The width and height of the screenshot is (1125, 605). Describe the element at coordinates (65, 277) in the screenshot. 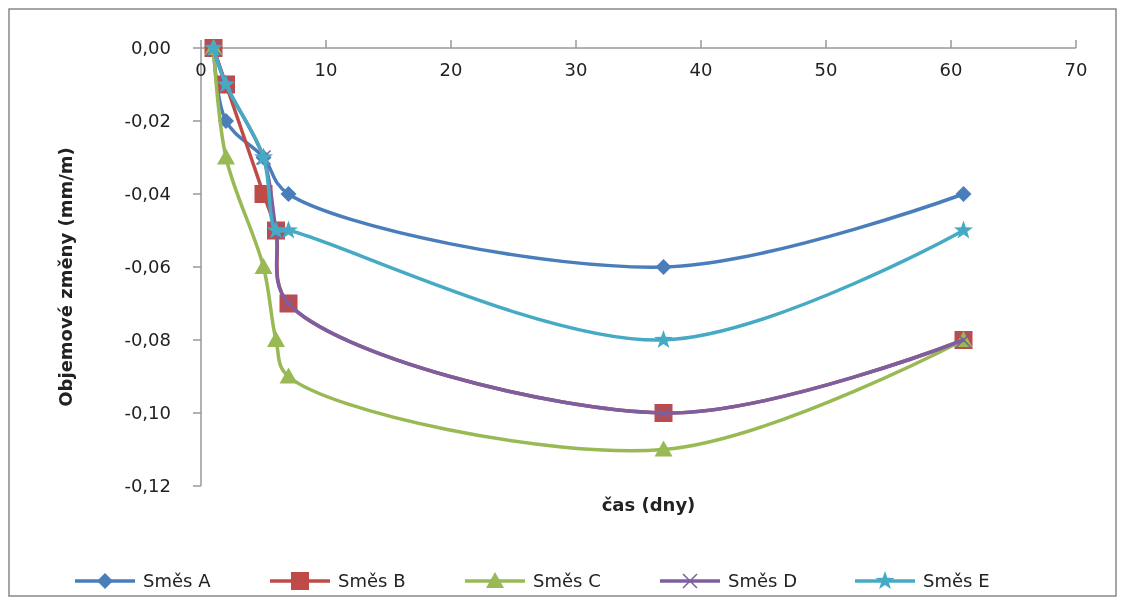

I see `y-axis-title: Objemové změny (mm/m)` at that location.